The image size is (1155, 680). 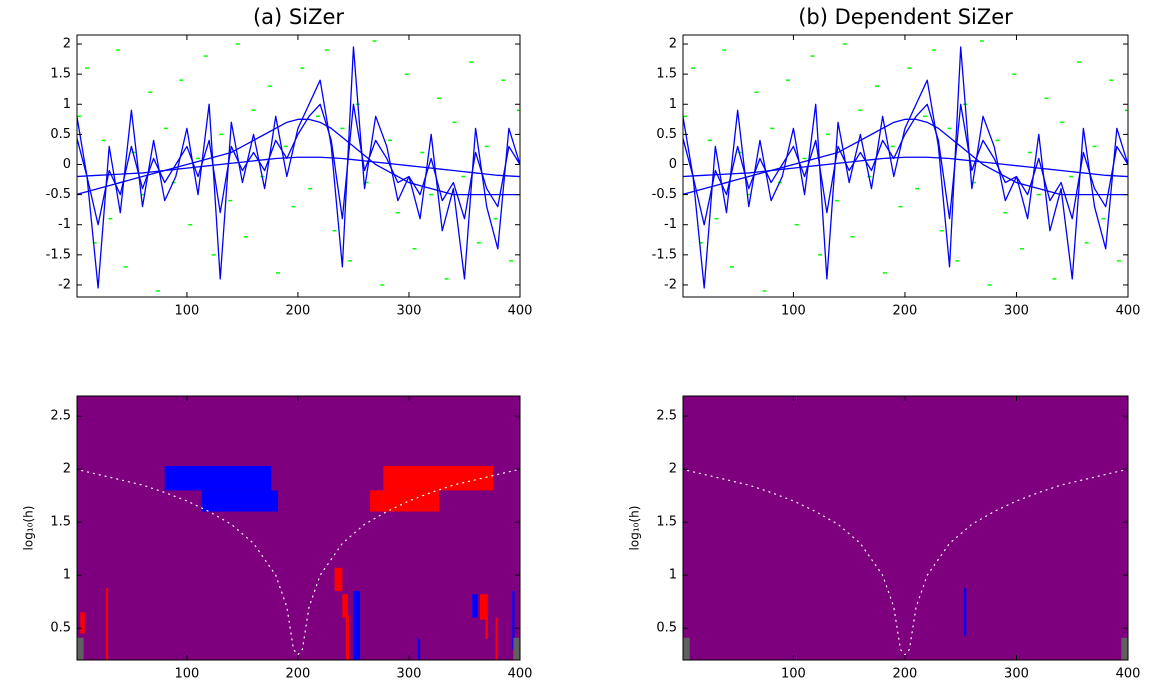 What do you see at coordinates (905, 17) in the screenshot?
I see `chart-title: (b) Dependent SiZer` at bounding box center [905, 17].